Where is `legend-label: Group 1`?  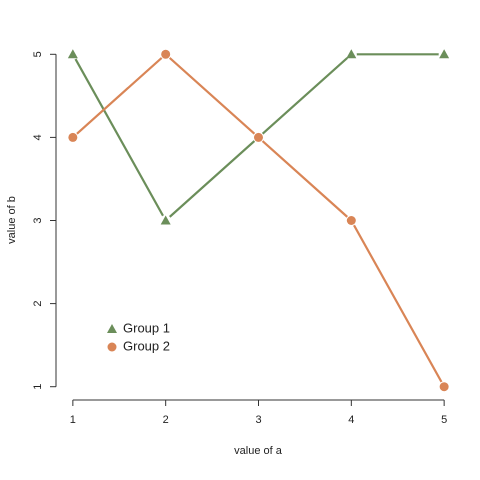 legend-label: Group 1 is located at coordinates (146, 327).